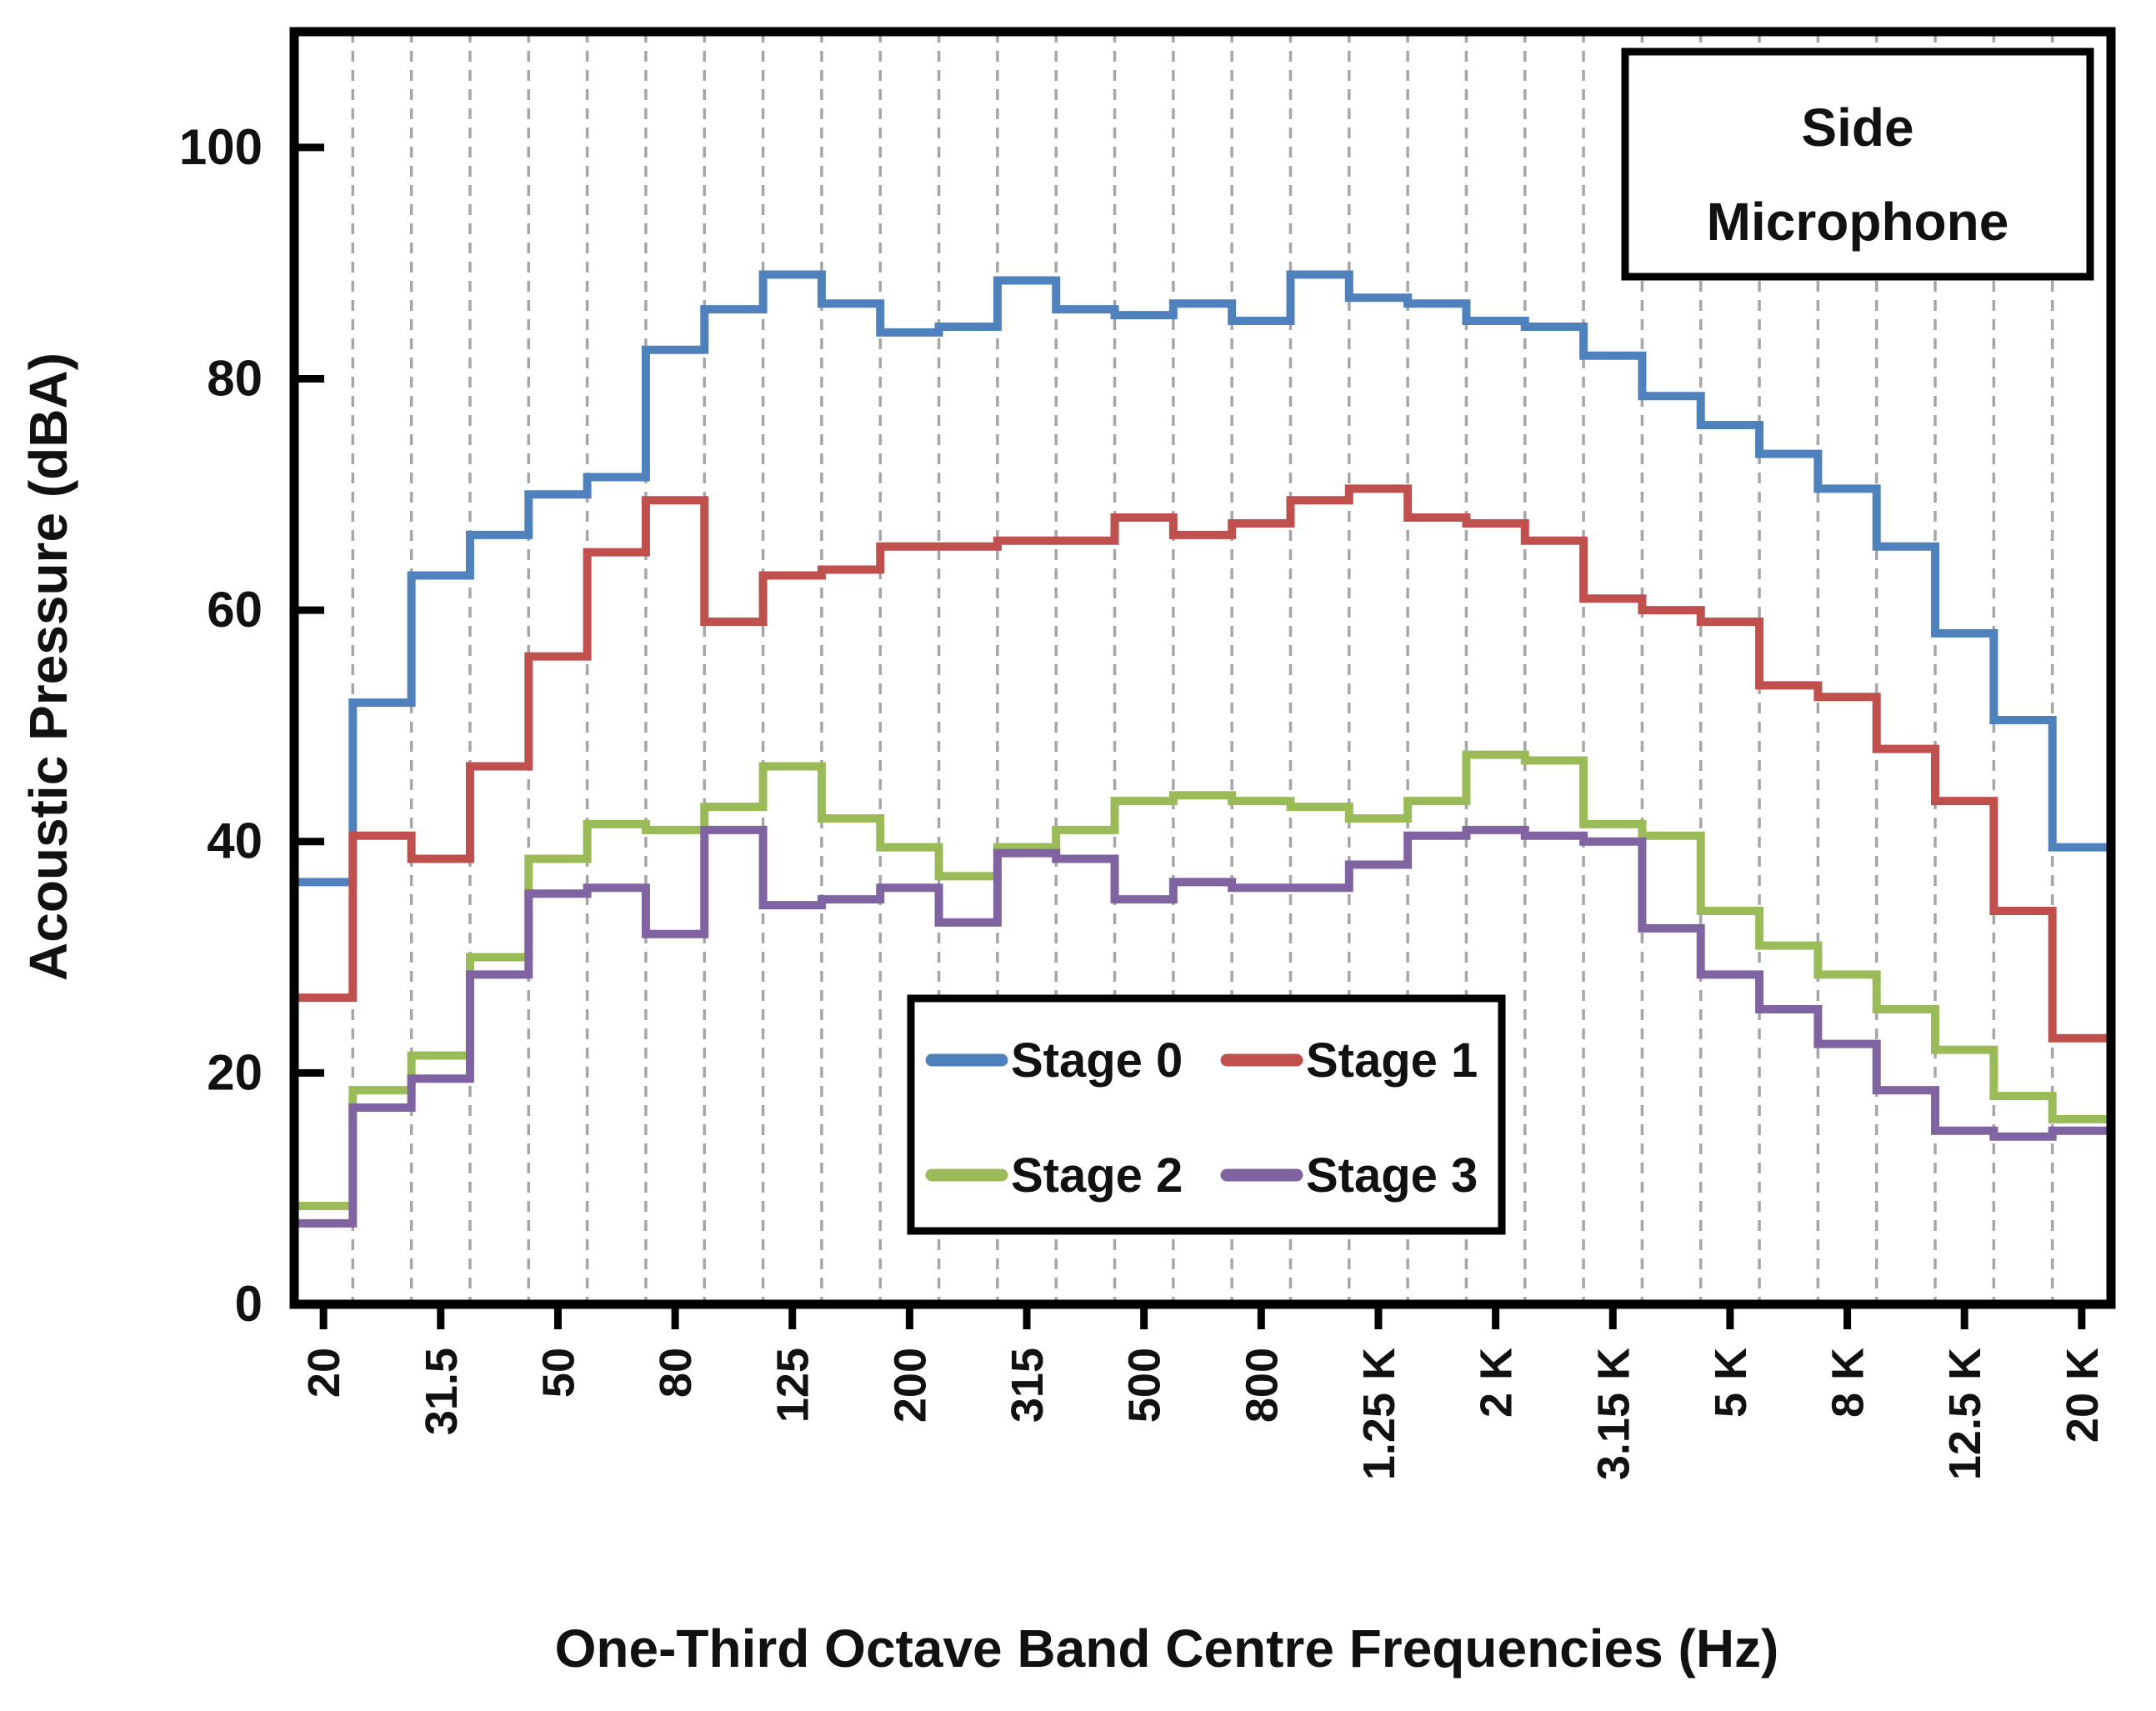 The width and height of the screenshot is (2156, 1711). I want to click on x-tick-label: 800, so click(1262, 1385).